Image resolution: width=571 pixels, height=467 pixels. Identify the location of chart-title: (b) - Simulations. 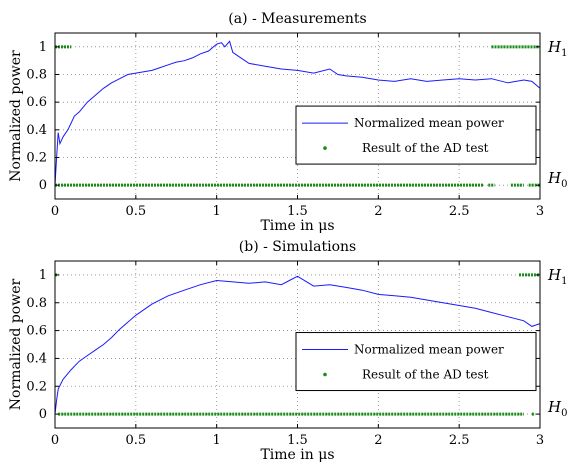
(297, 247).